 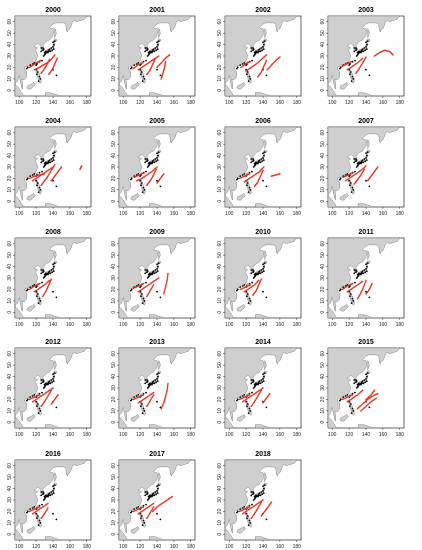 What do you see at coordinates (280, 214) in the screenshot?
I see `x-tick-label: 160` at bounding box center [280, 214].